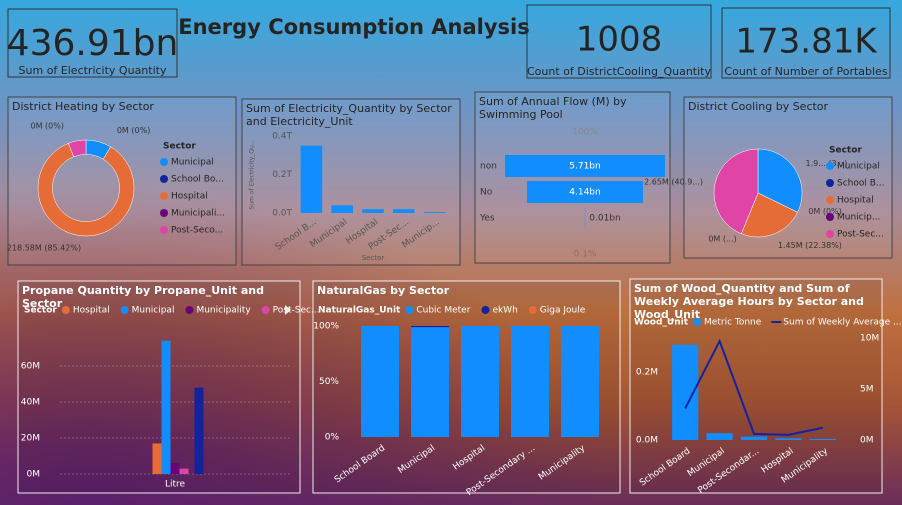  I want to click on legend-item: Cubic Meter, so click(443, 311).